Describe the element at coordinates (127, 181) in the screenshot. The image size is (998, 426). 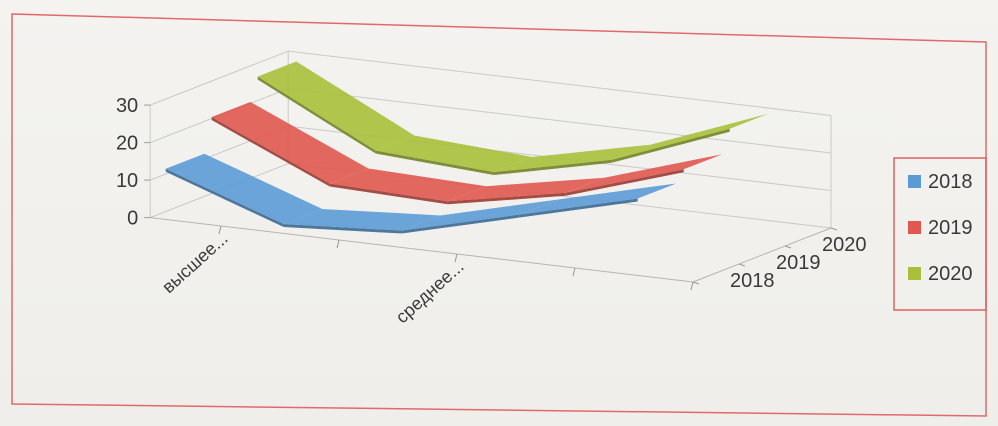
I see `y-tick-label: 10` at that location.